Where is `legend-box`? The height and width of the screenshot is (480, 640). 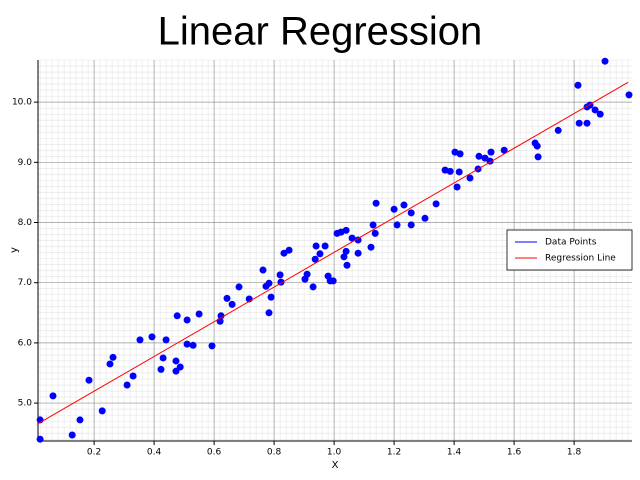 legend-box is located at coordinates (569, 250).